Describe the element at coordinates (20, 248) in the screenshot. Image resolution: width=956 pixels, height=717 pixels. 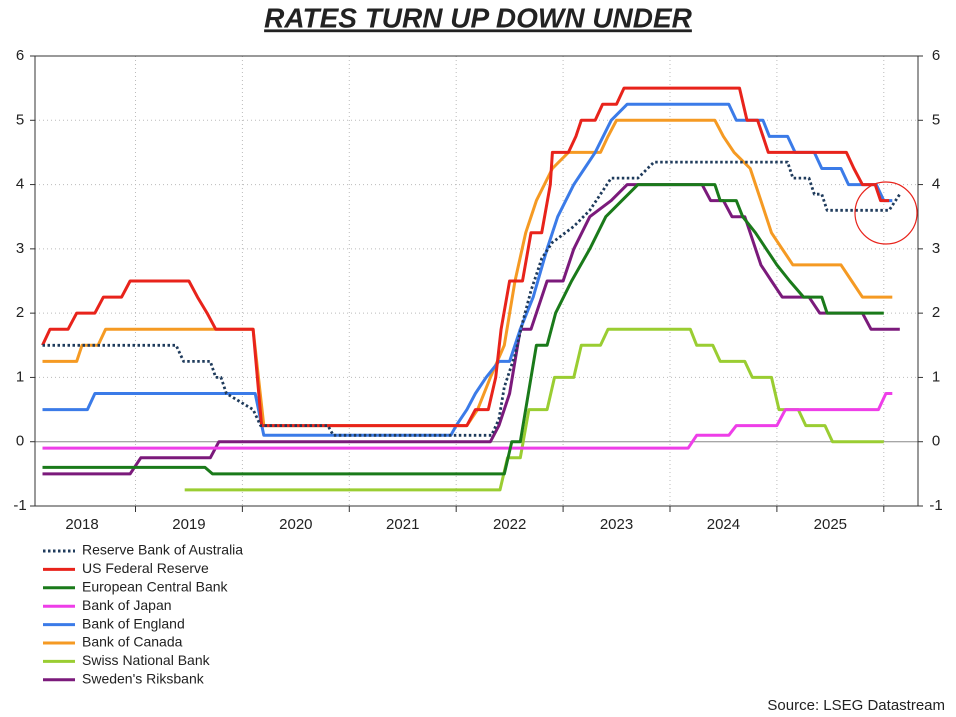
I see `y-tick-label: 3` at that location.